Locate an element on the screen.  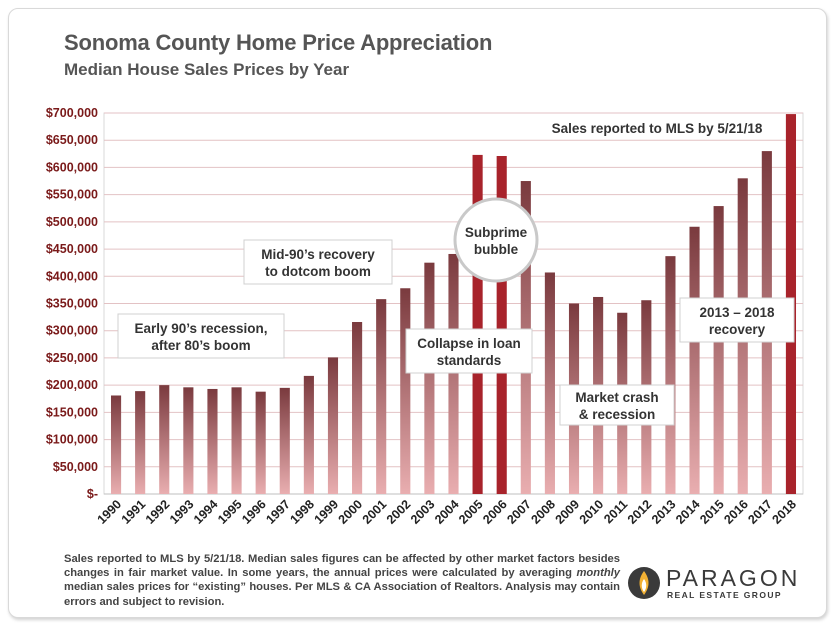
annotation-crash-text: Market crash is located at coordinates (616, 397).